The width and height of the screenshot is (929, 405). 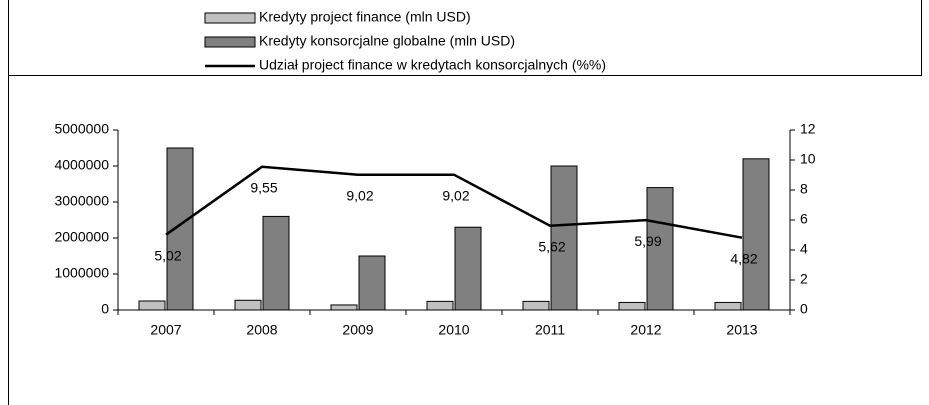 I want to click on x-tick-label: 2012, so click(x=645, y=330).